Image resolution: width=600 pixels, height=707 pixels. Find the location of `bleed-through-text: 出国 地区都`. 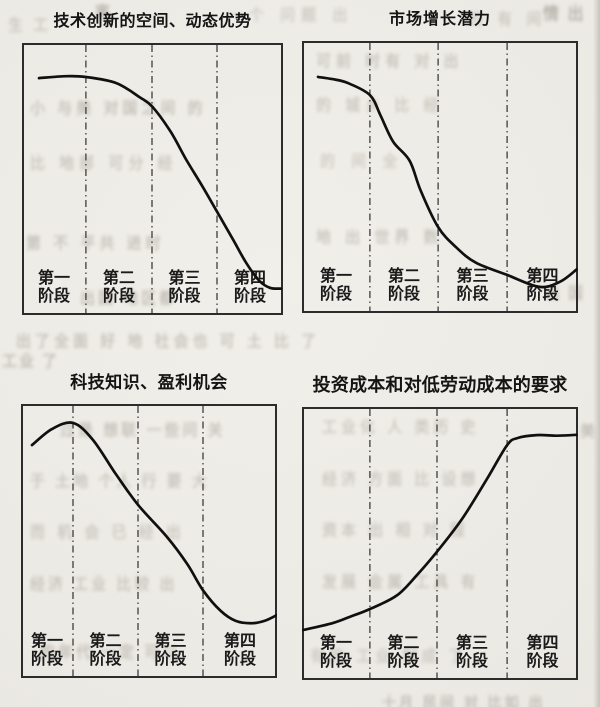

bleed-through-text: 出国 地区都 is located at coordinates (129, 298).